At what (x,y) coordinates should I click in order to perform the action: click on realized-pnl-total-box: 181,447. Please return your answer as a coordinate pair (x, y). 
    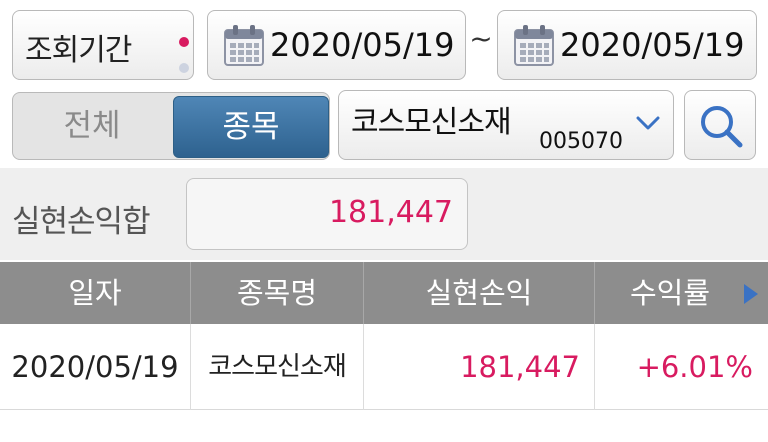
    Looking at the image, I should click on (327, 214).